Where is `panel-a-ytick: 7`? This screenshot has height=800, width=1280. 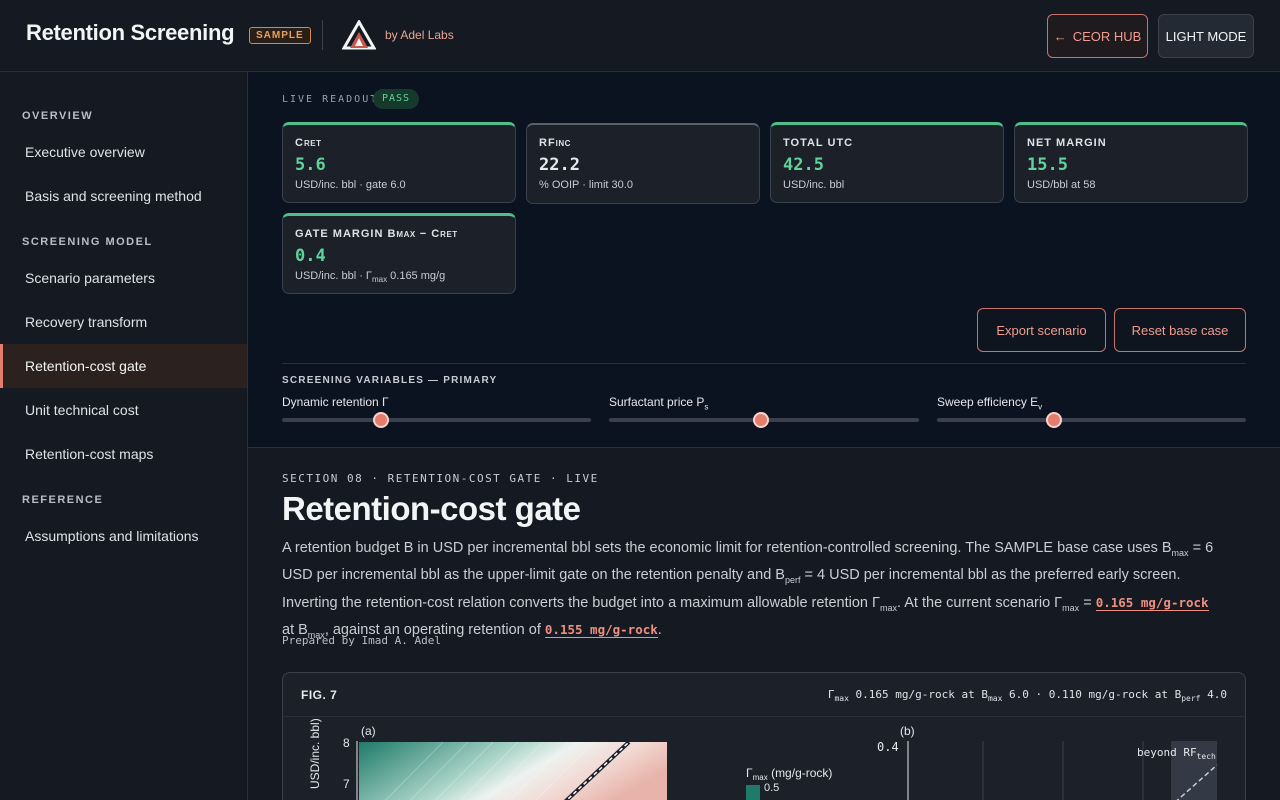 panel-a-ytick: 7 is located at coordinates (346, 784).